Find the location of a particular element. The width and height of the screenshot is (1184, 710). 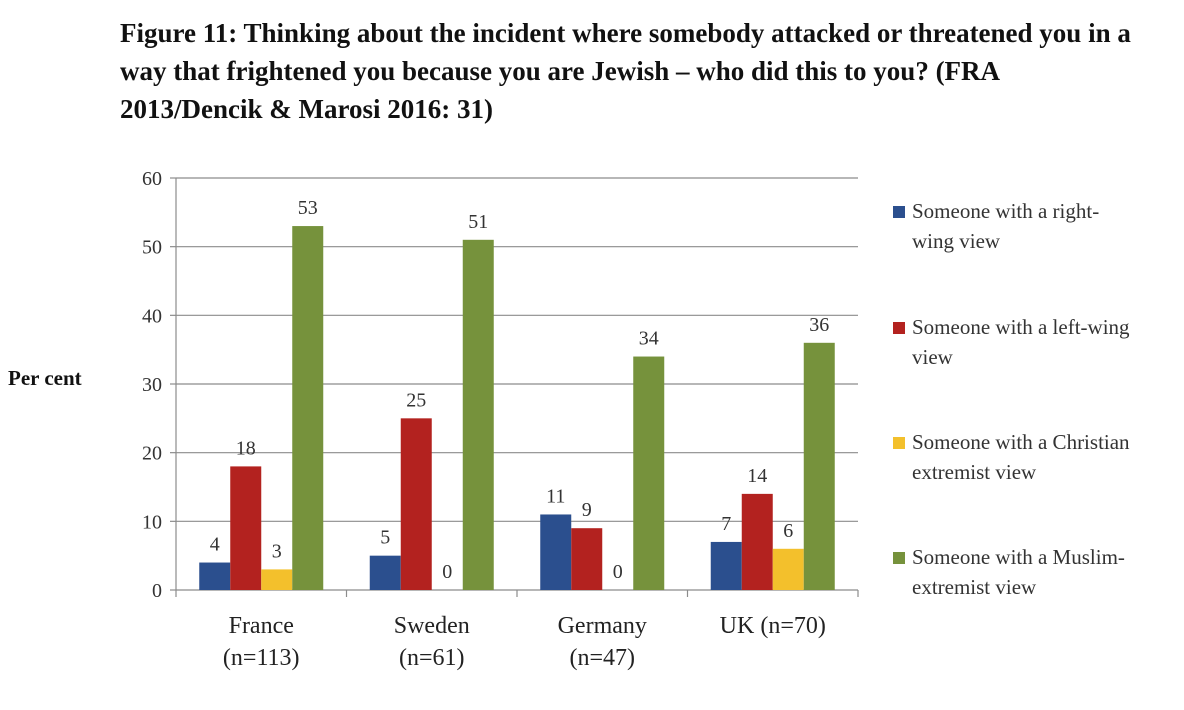

y-axis-label: Per cent is located at coordinates (45, 378).